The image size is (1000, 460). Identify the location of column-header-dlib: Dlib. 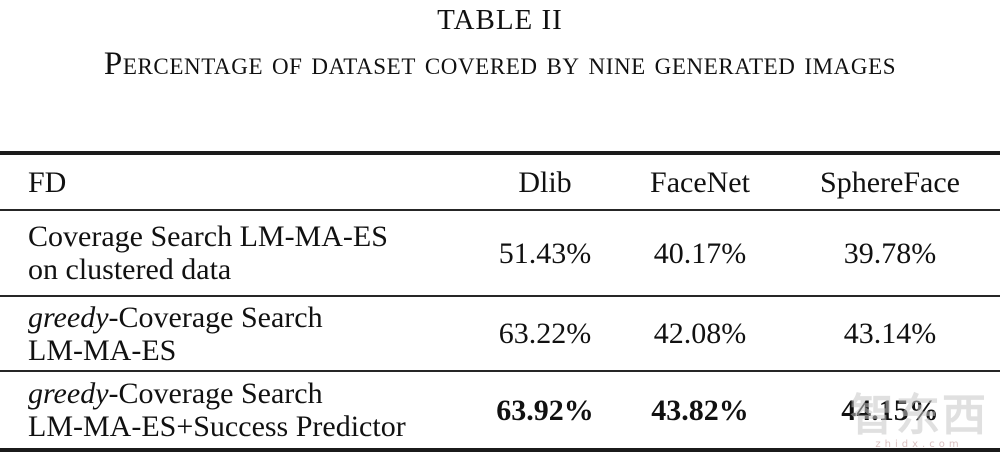
(545, 182).